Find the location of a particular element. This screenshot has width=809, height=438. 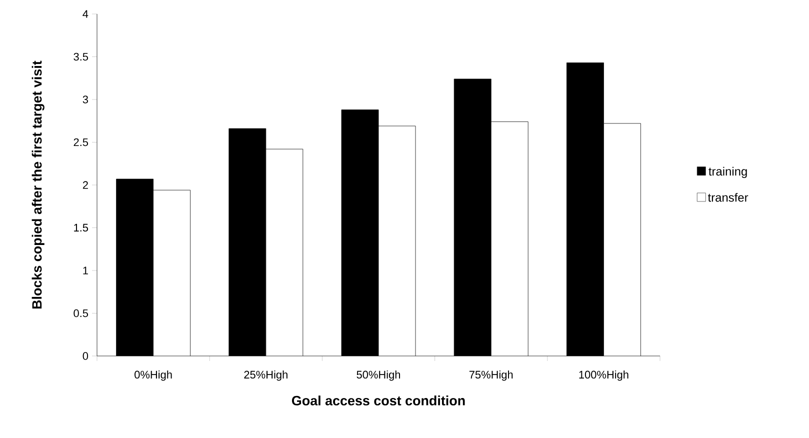

y-tick-label: 2 is located at coordinates (85, 185).